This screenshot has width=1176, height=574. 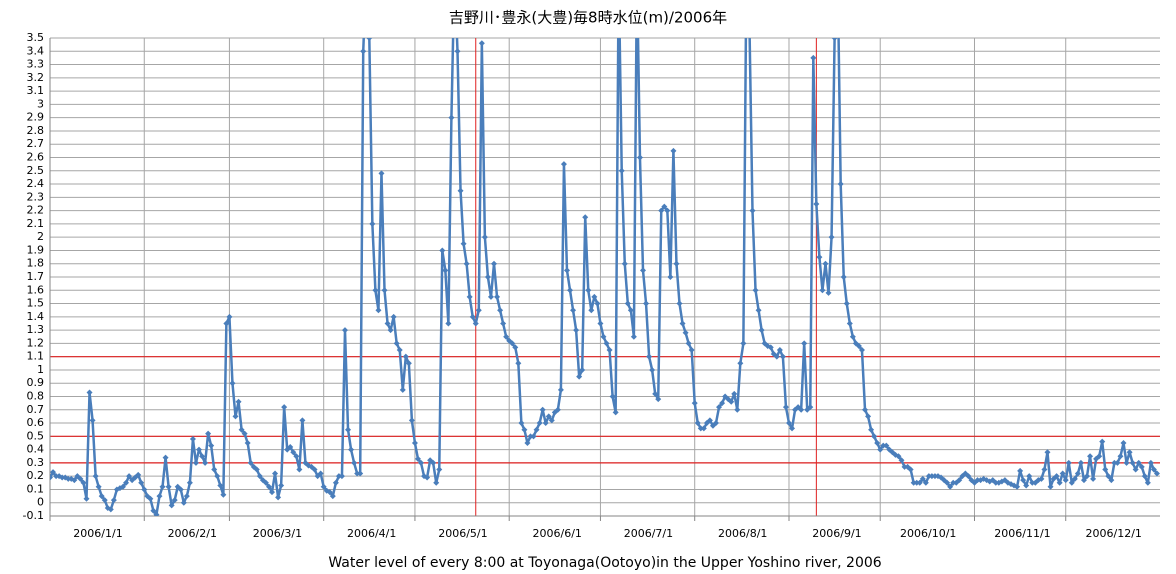 I want to click on y-tick-label: 0, so click(x=40, y=502).